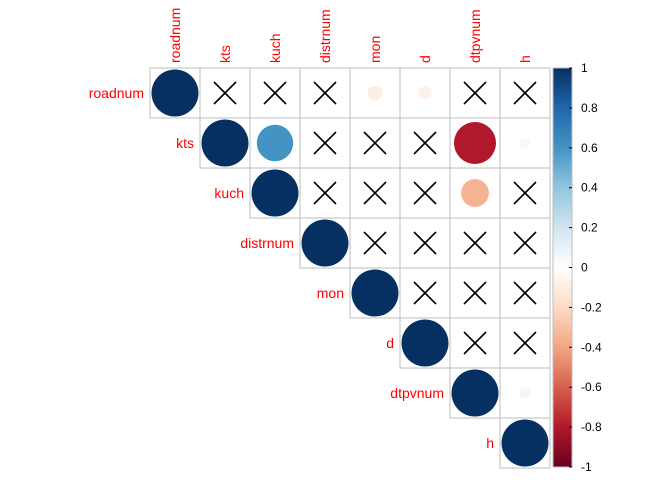  Describe the element at coordinates (525, 293) in the screenshot. I see `insignificant-cross-mon-h` at that location.